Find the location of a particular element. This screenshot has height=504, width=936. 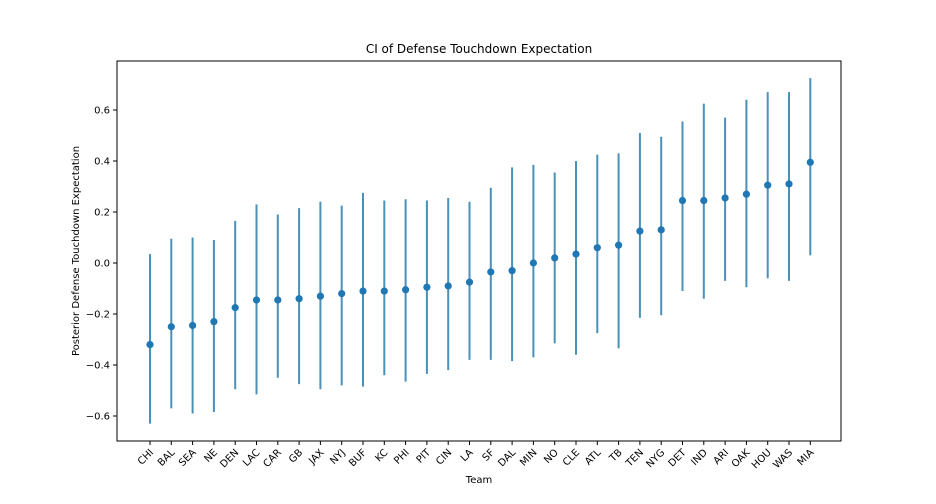

x-tick-label-den: DEN is located at coordinates (229, 458).